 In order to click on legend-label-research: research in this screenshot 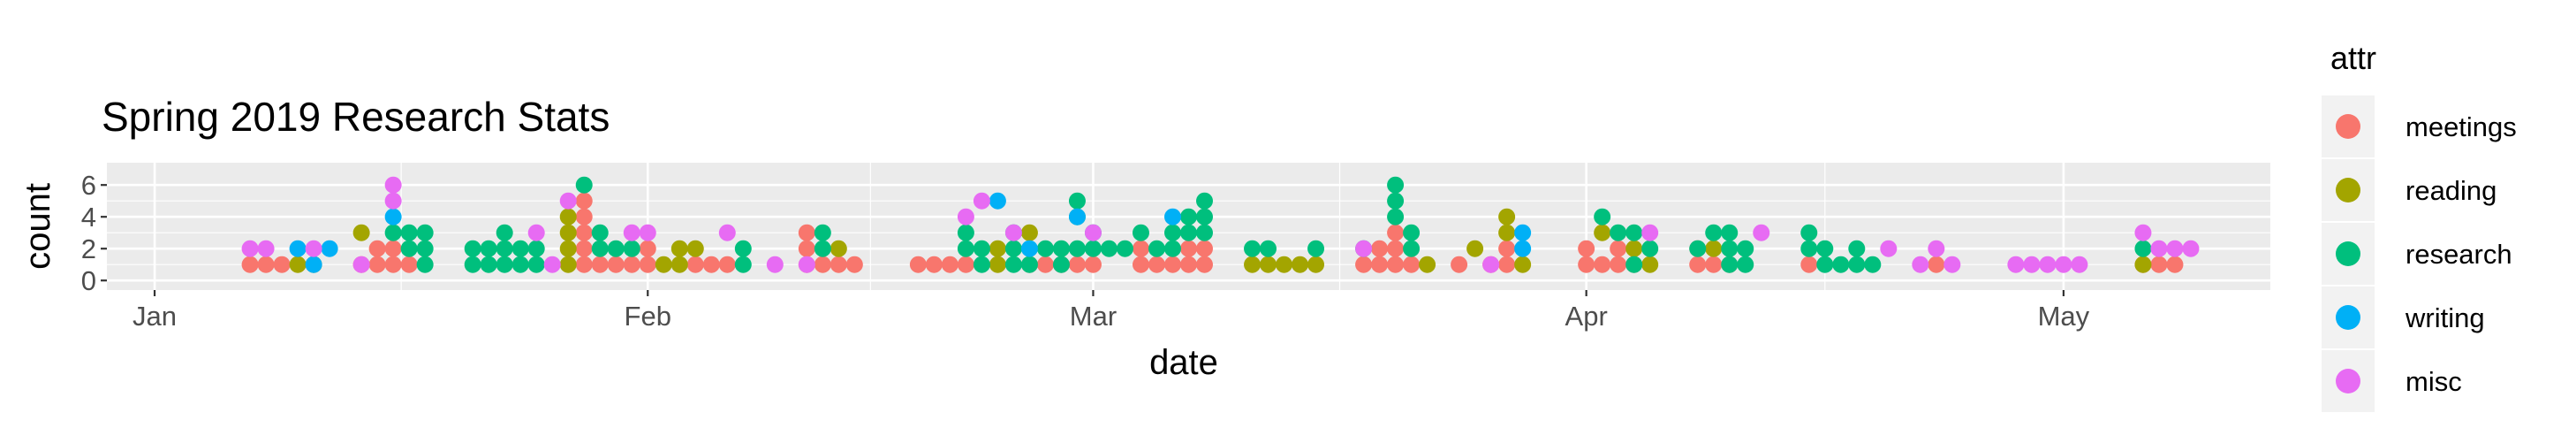, I will do `click(2459, 254)`.